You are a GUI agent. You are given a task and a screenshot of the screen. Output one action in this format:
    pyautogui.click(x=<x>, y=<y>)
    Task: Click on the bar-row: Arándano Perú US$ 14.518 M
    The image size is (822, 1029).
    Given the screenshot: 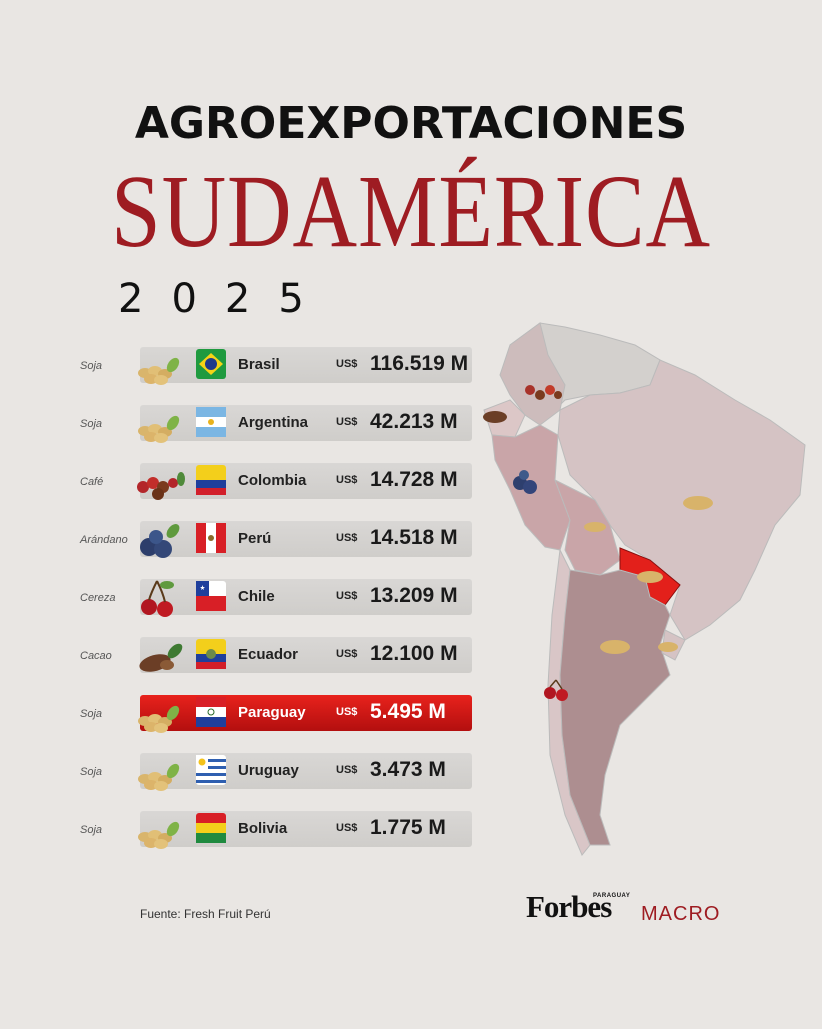 What is the action you would take?
    pyautogui.click(x=240, y=539)
    